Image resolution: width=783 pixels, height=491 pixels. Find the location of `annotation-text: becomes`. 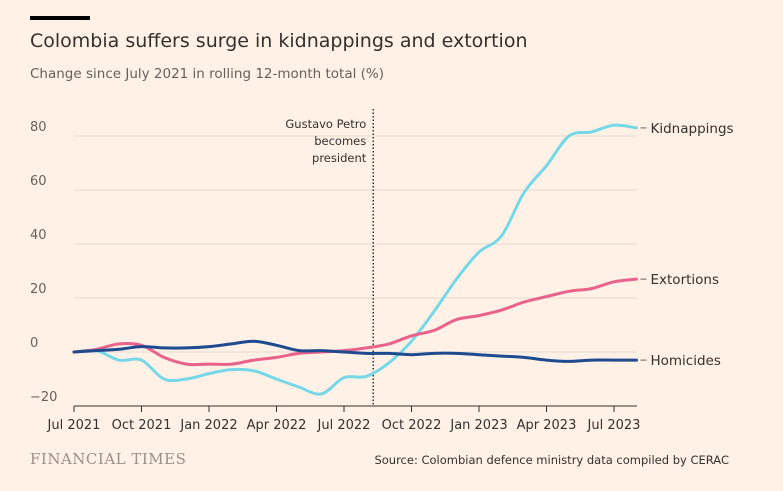

annotation-text: becomes is located at coordinates (340, 141).